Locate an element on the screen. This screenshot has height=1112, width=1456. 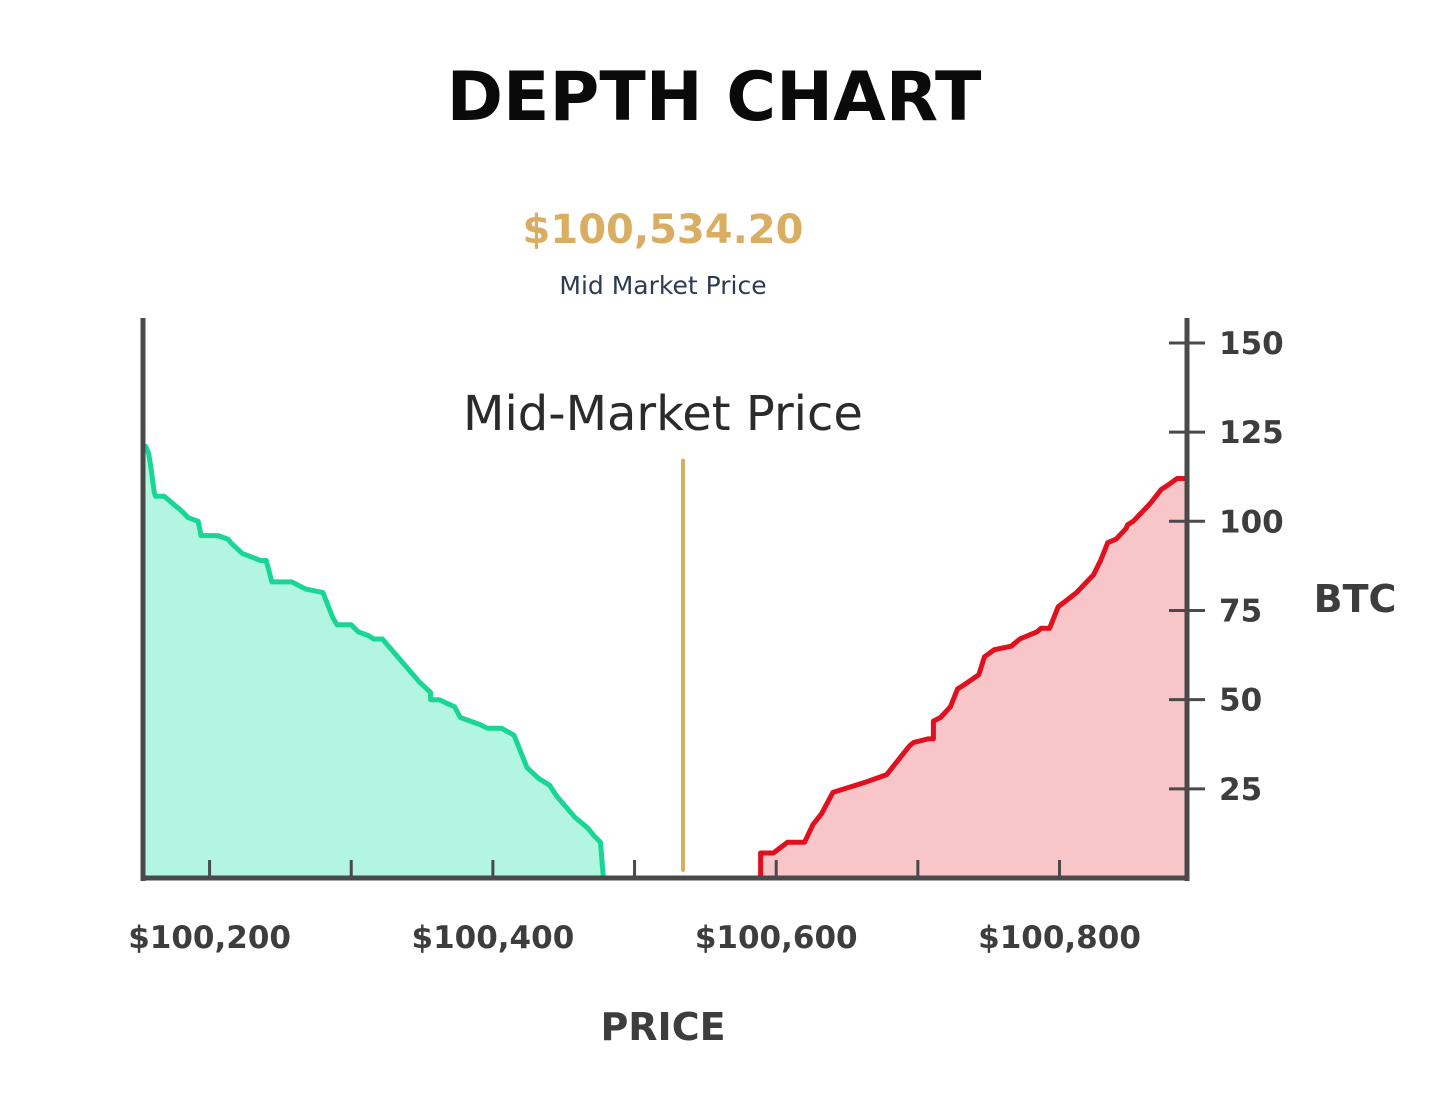
y-tick-label: 25 is located at coordinates (1240, 790).